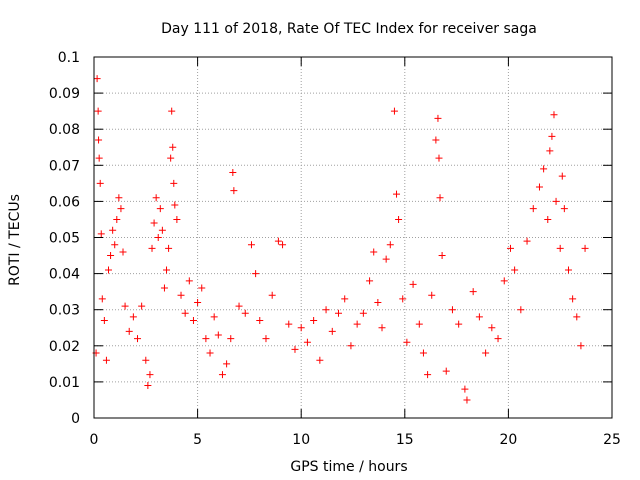 The width and height of the screenshot is (640, 480). Describe the element at coordinates (64, 130) in the screenshot. I see `y-tick-label: 0.08` at that location.